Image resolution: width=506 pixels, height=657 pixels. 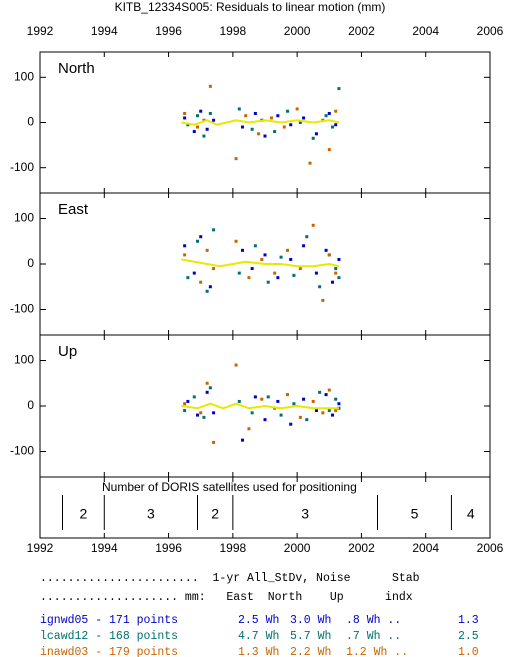 I want to click on panel-frame, so click(x=265, y=507).